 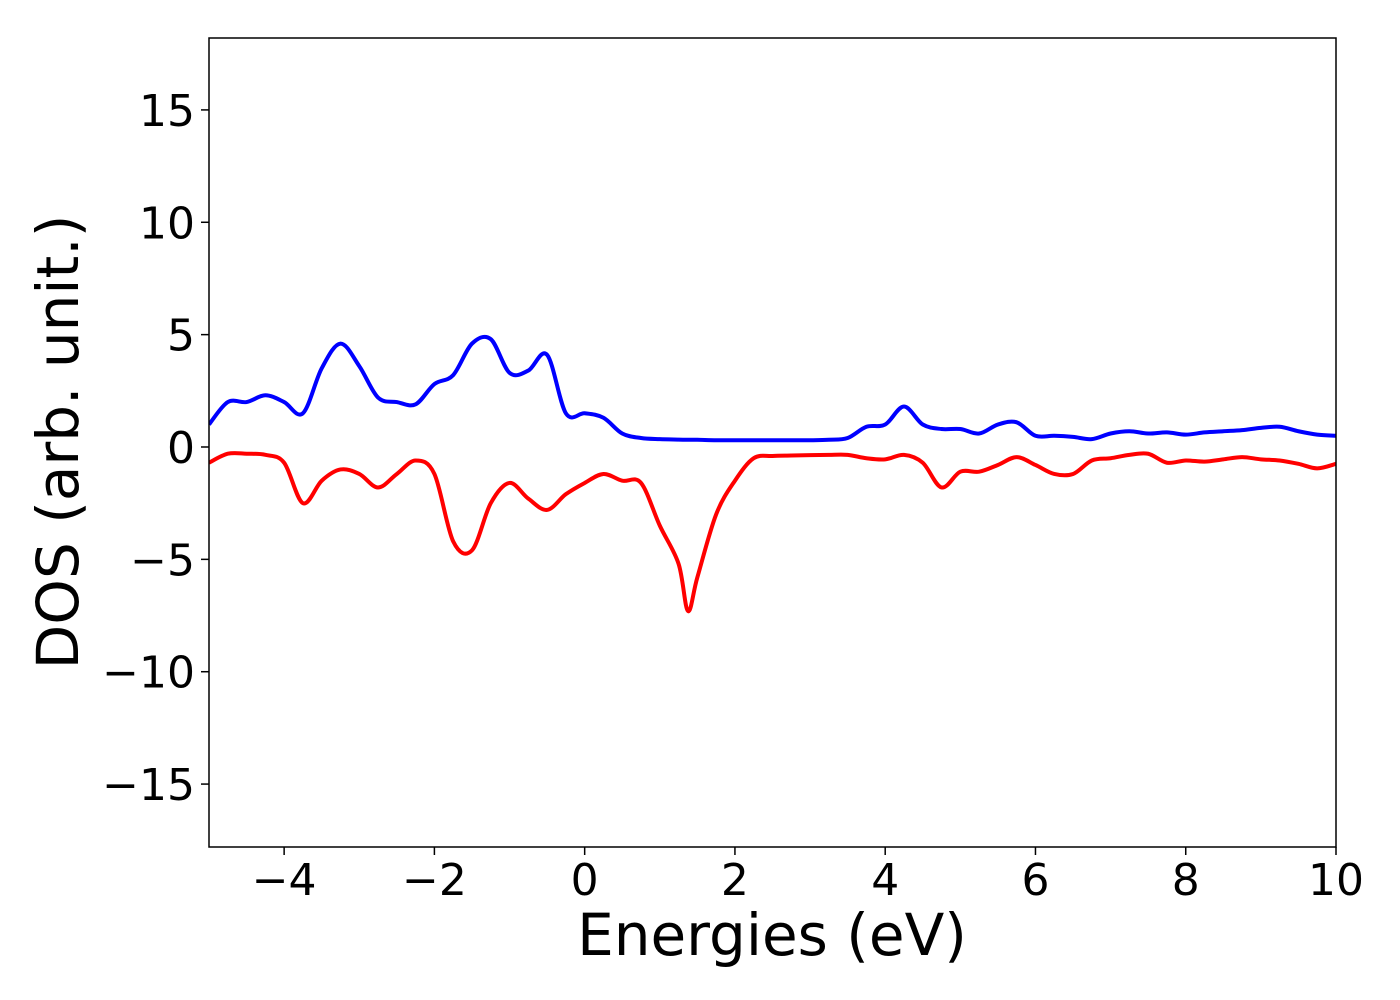 What do you see at coordinates (167, 111) in the screenshot?
I see `y-tick-label: 15` at bounding box center [167, 111].